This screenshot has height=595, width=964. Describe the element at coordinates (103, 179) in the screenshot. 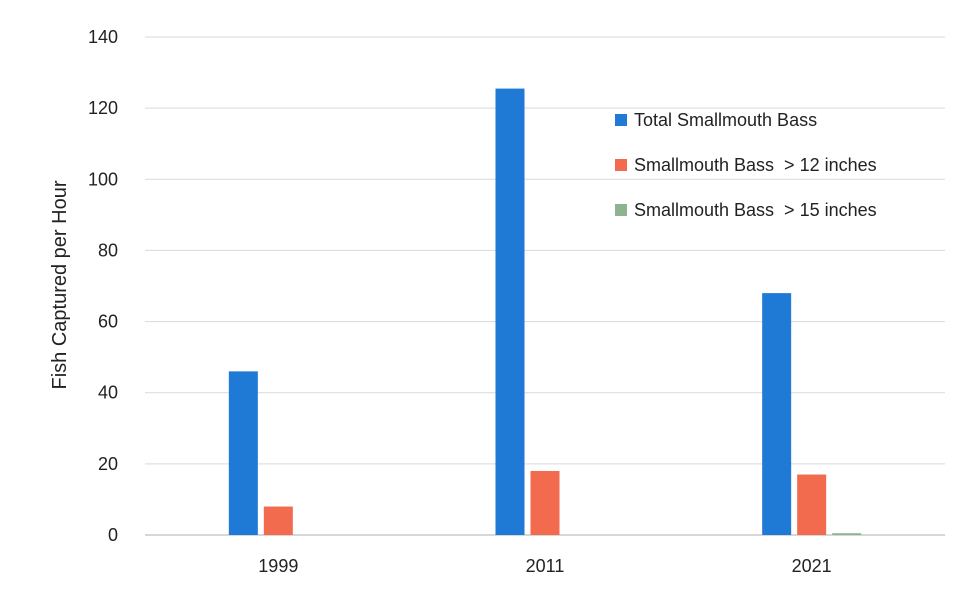

I see `y-tick-label: 100` at that location.